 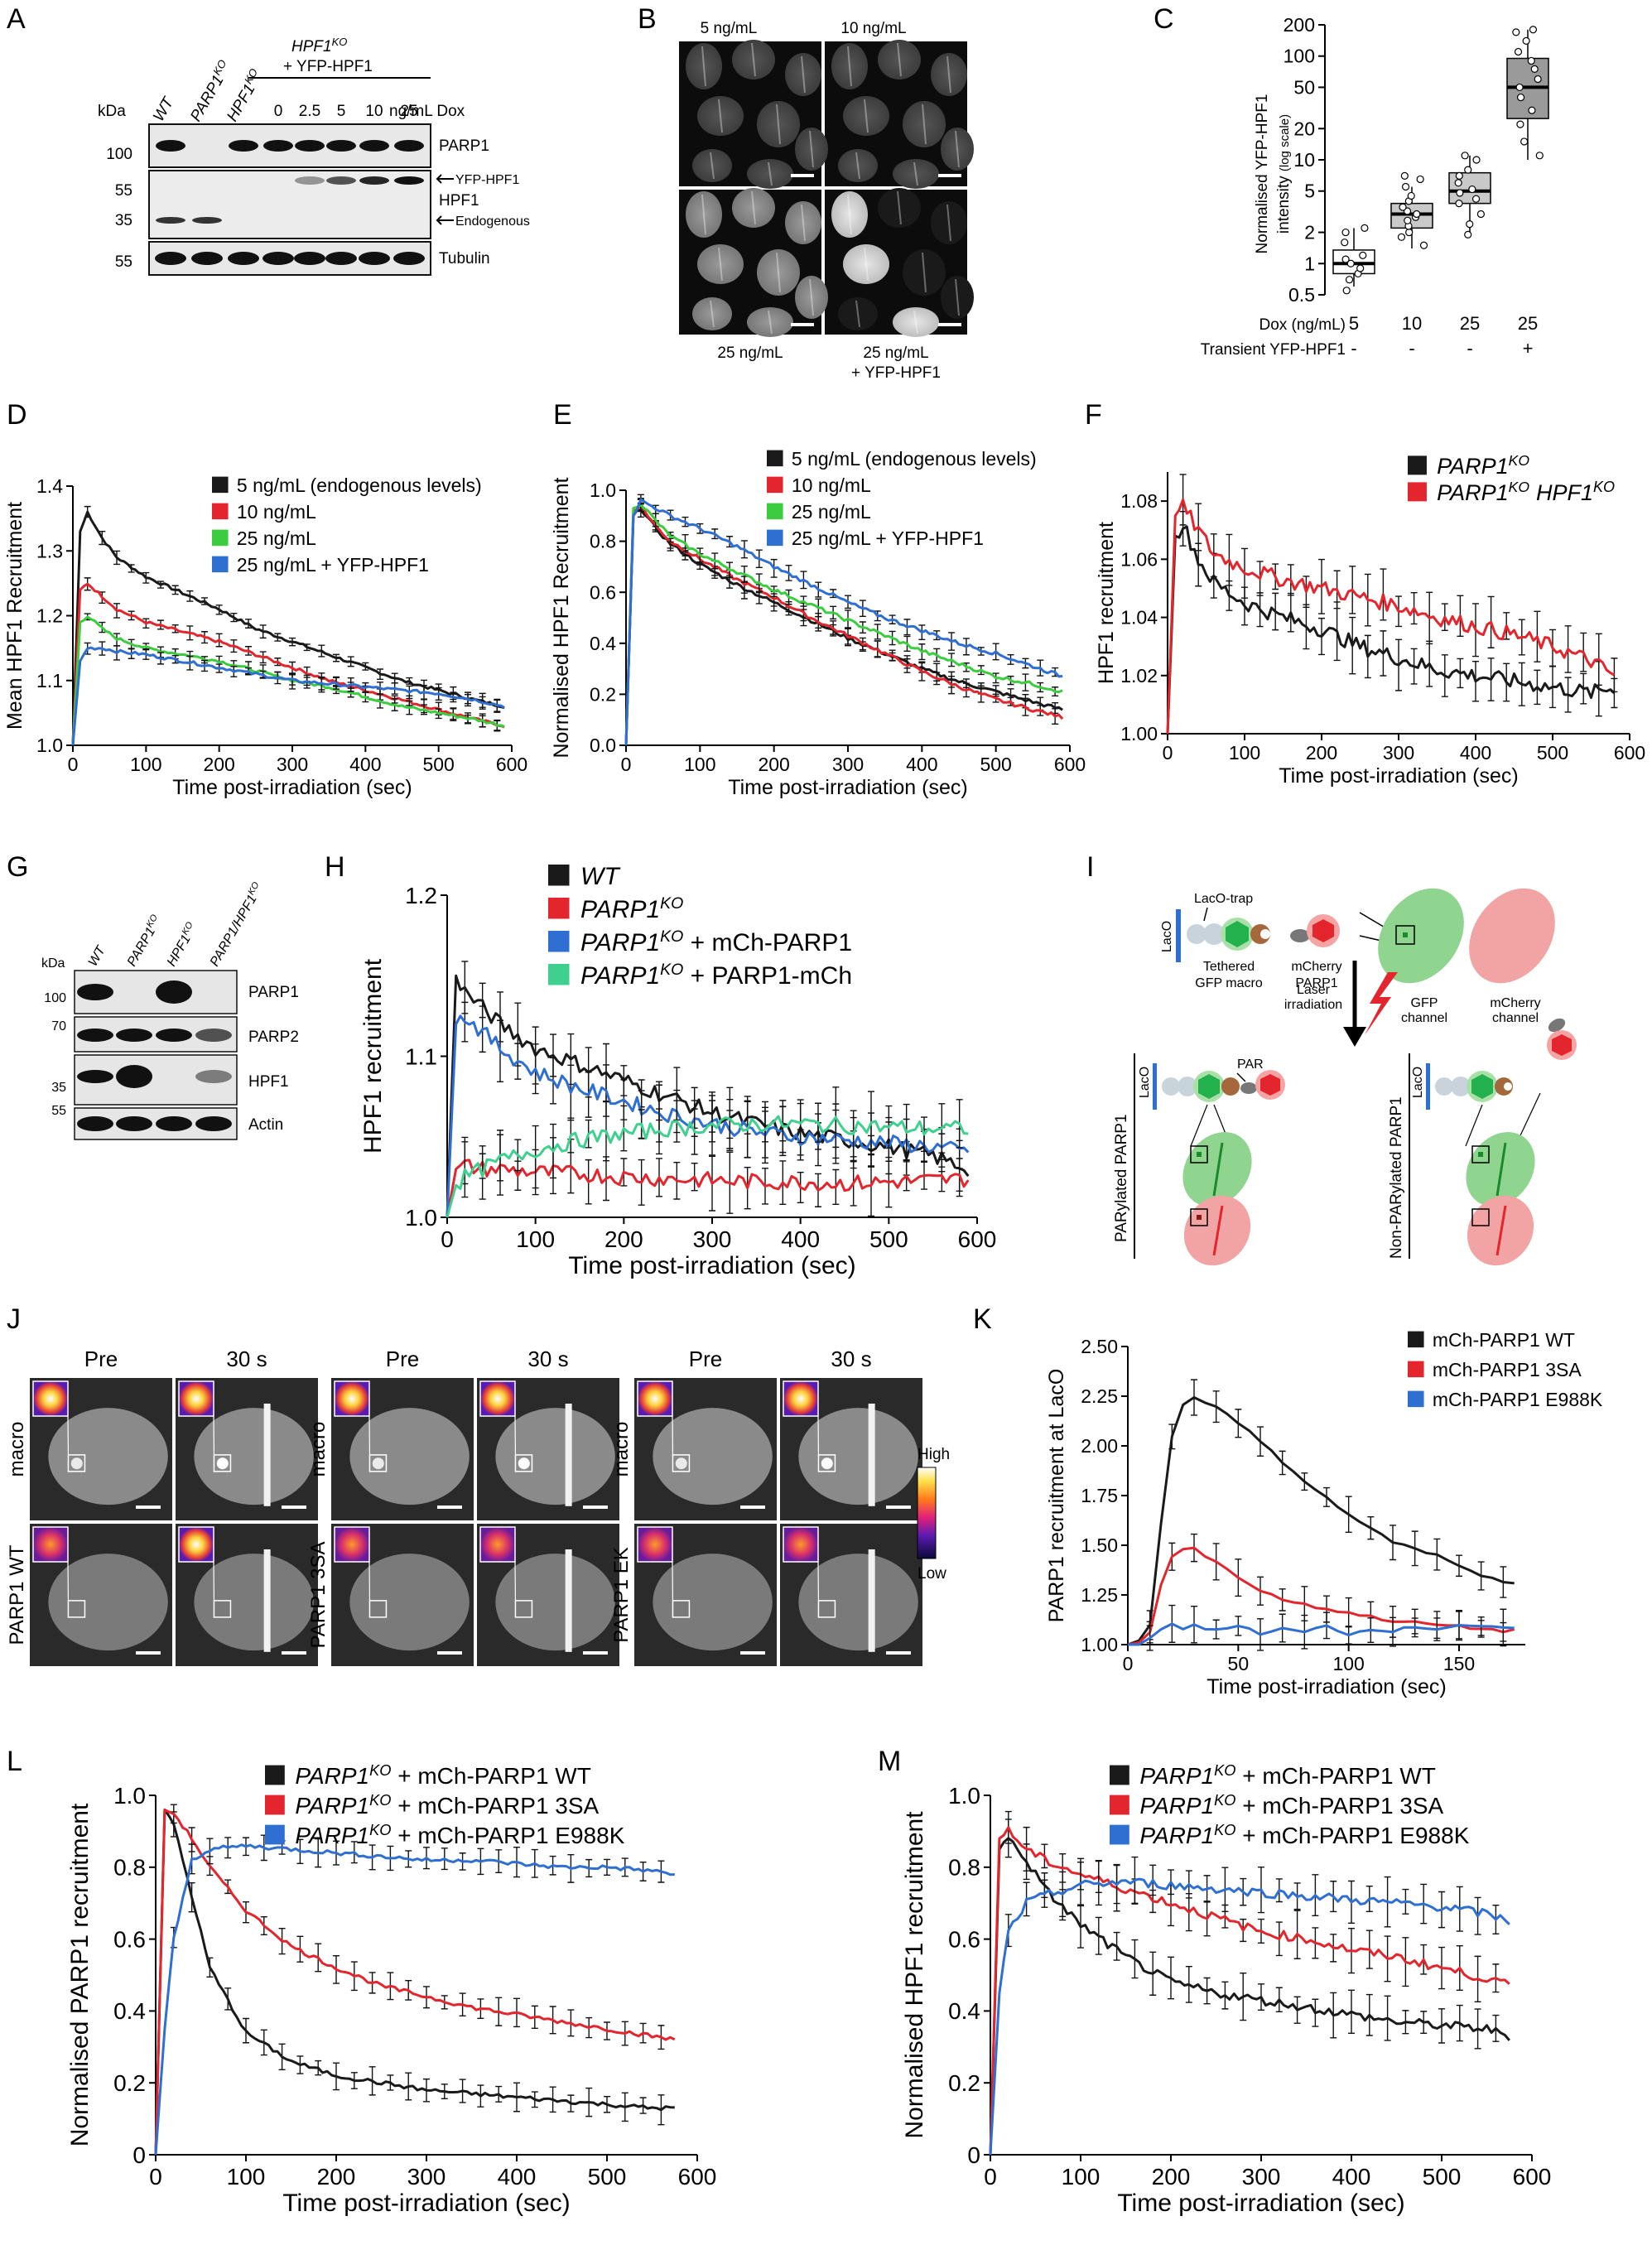 What do you see at coordinates (623, 1239) in the screenshot?
I see `x-tick-label: 200` at bounding box center [623, 1239].